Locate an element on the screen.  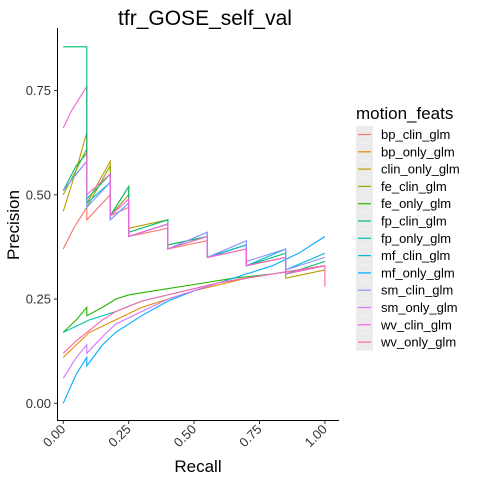
series-line-wv_only_glm is located at coordinates (194, 309).